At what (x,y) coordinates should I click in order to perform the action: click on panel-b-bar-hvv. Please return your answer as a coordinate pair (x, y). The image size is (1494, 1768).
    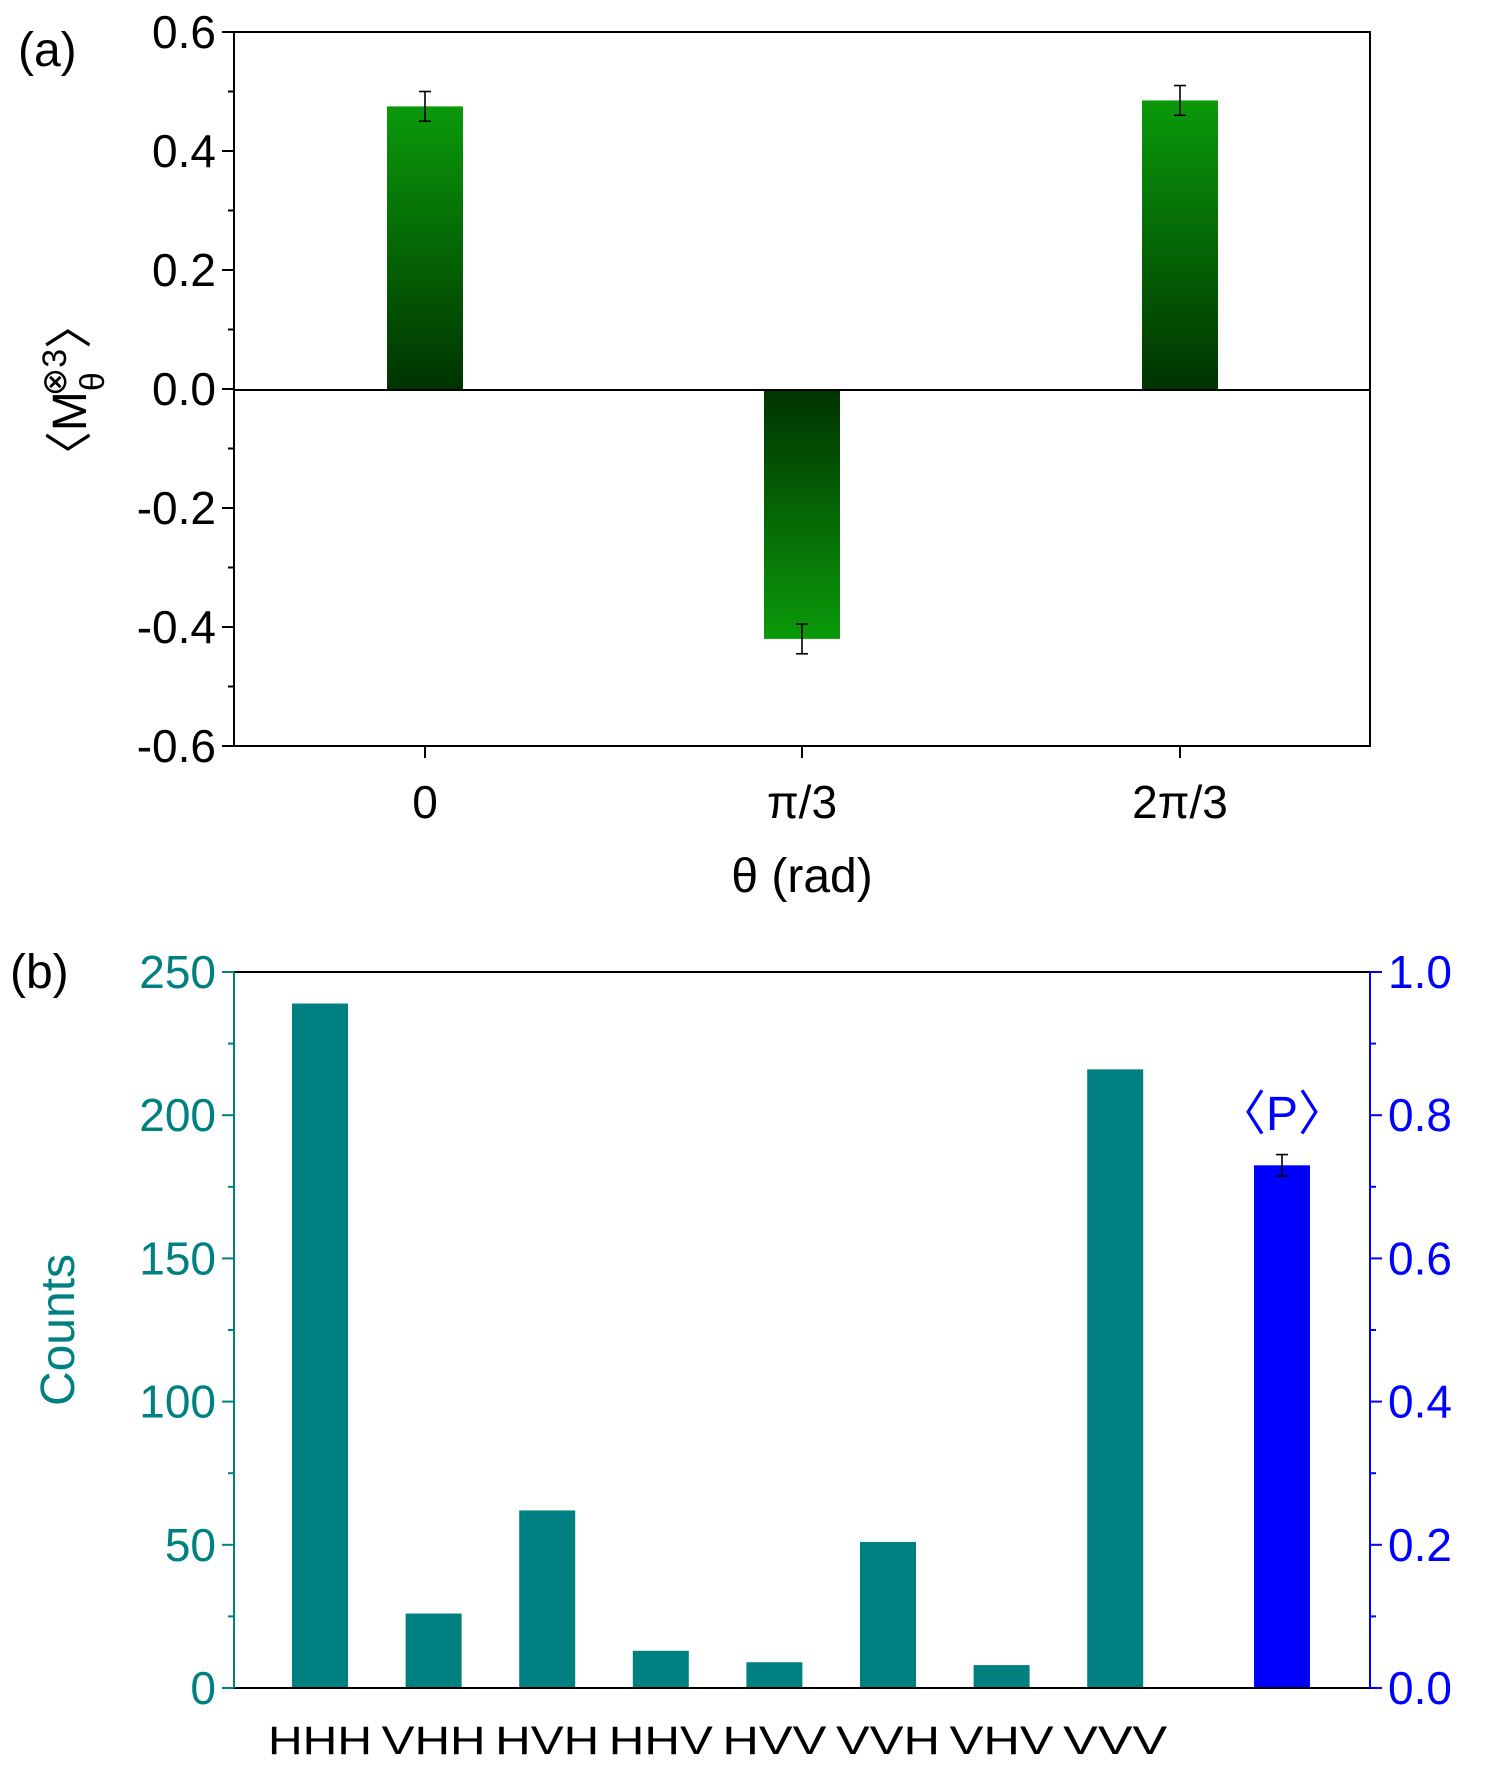
    Looking at the image, I should click on (774, 1675).